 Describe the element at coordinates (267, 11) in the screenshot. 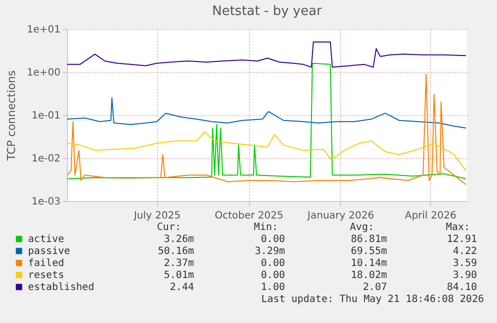

I see `chart-title: Netstat - by year` at that location.